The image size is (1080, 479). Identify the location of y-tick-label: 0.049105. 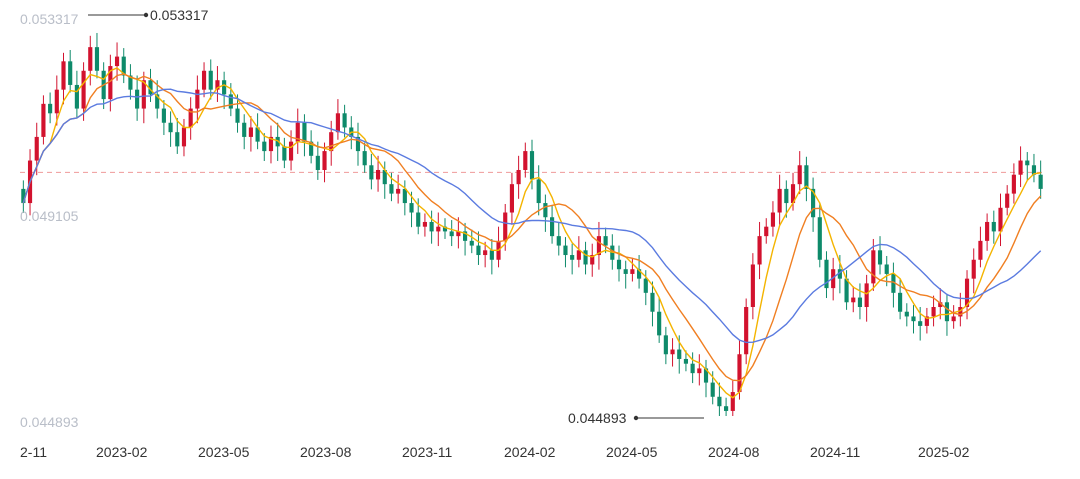
(49, 216).